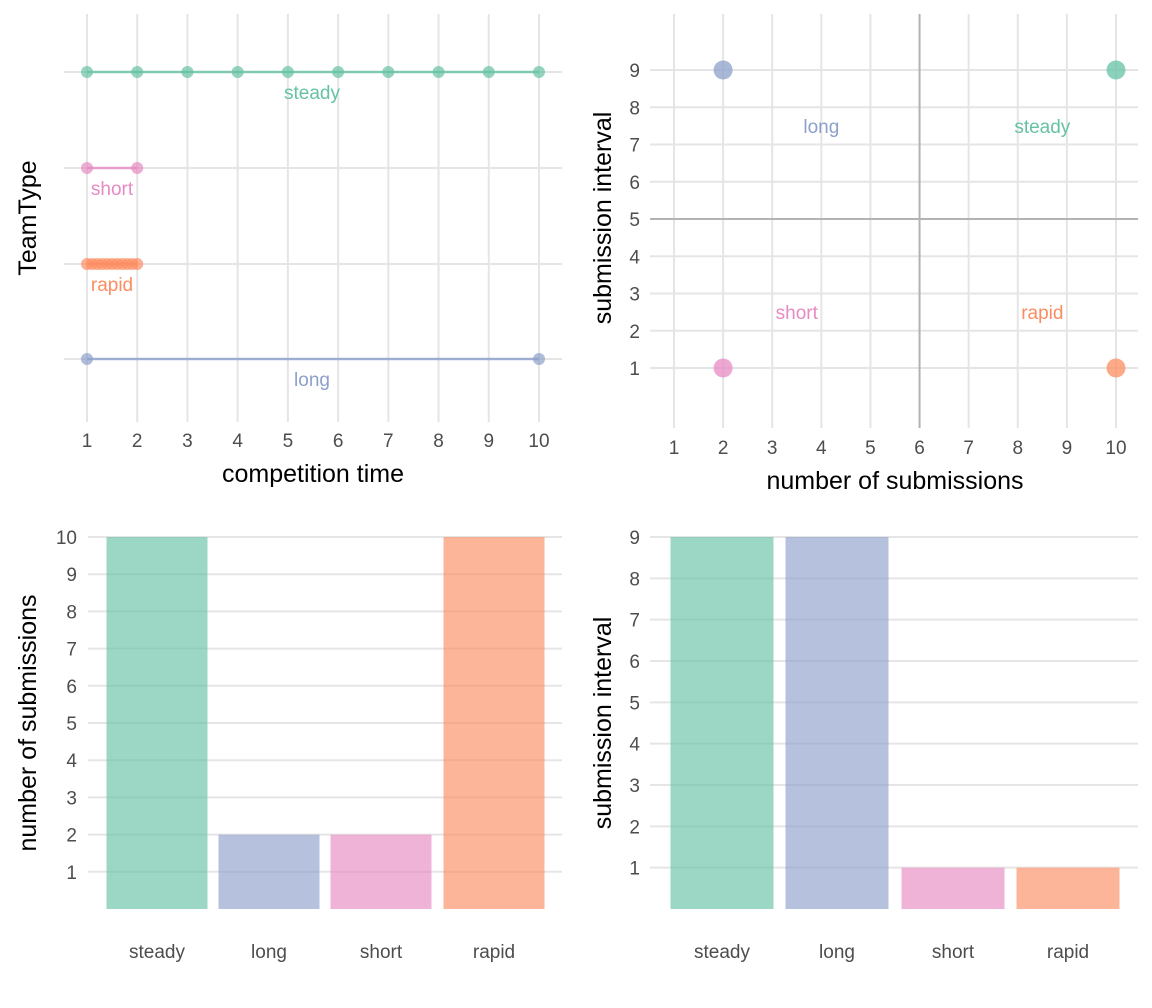  What do you see at coordinates (674, 448) in the screenshot?
I see `x-tick-label: 1` at bounding box center [674, 448].